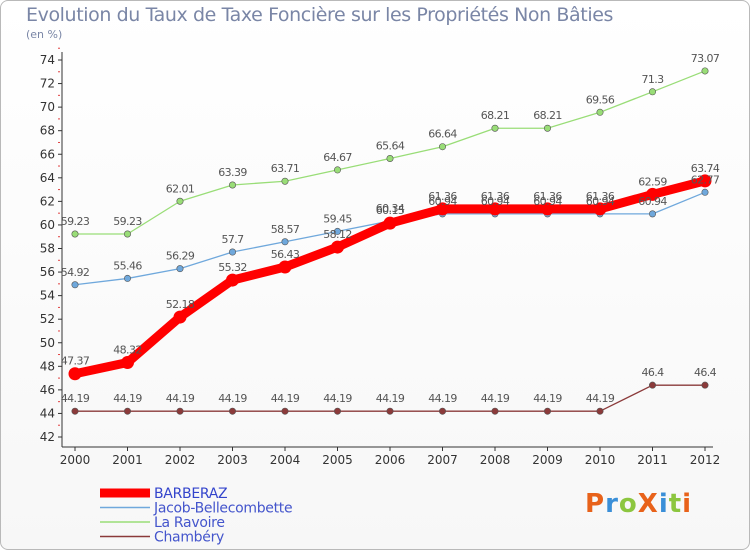  I want to click on data-label: 60.34, so click(390, 208).